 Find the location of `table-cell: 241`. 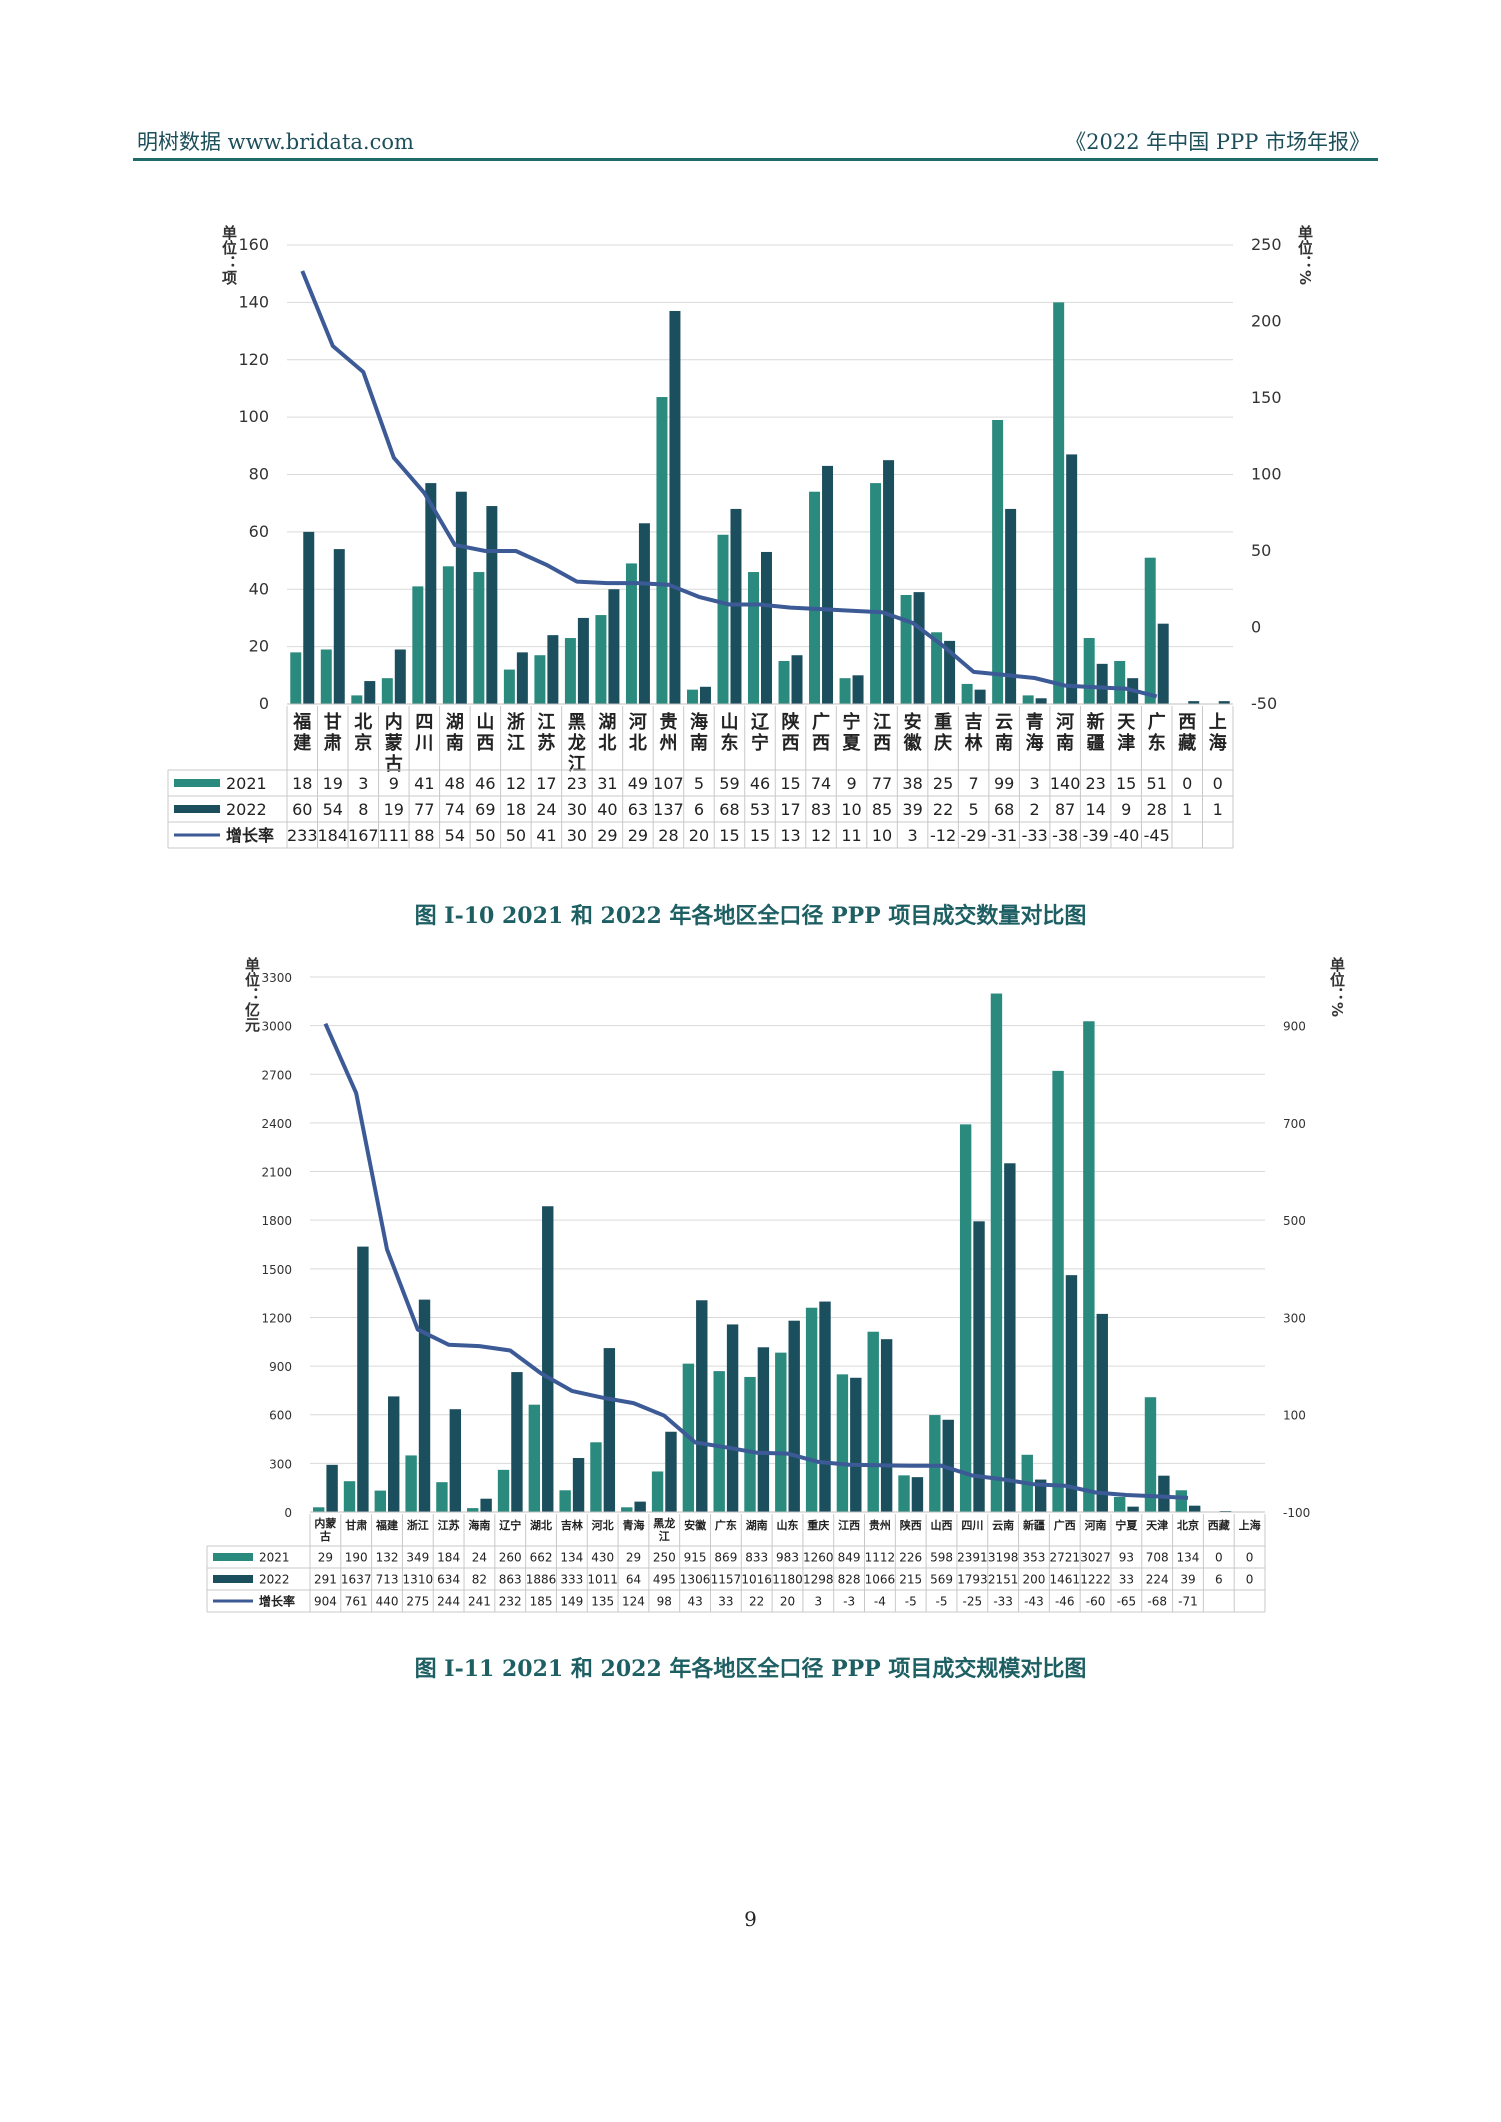

table-cell: 241 is located at coordinates (479, 1602).